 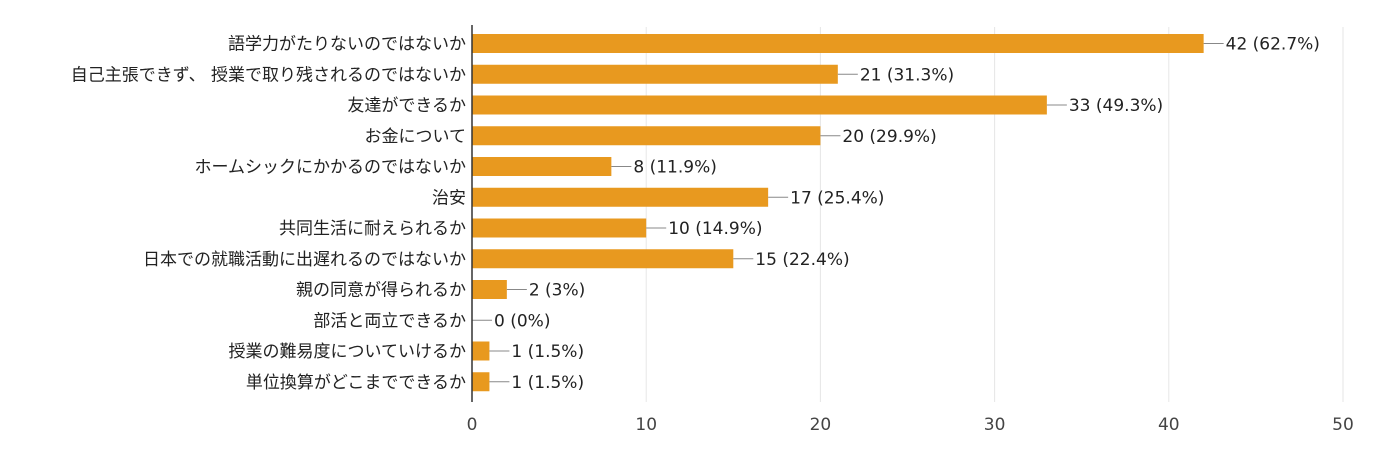 What do you see at coordinates (381, 291) in the screenshot?
I see `category-label: 親の同意が得られるか` at bounding box center [381, 291].